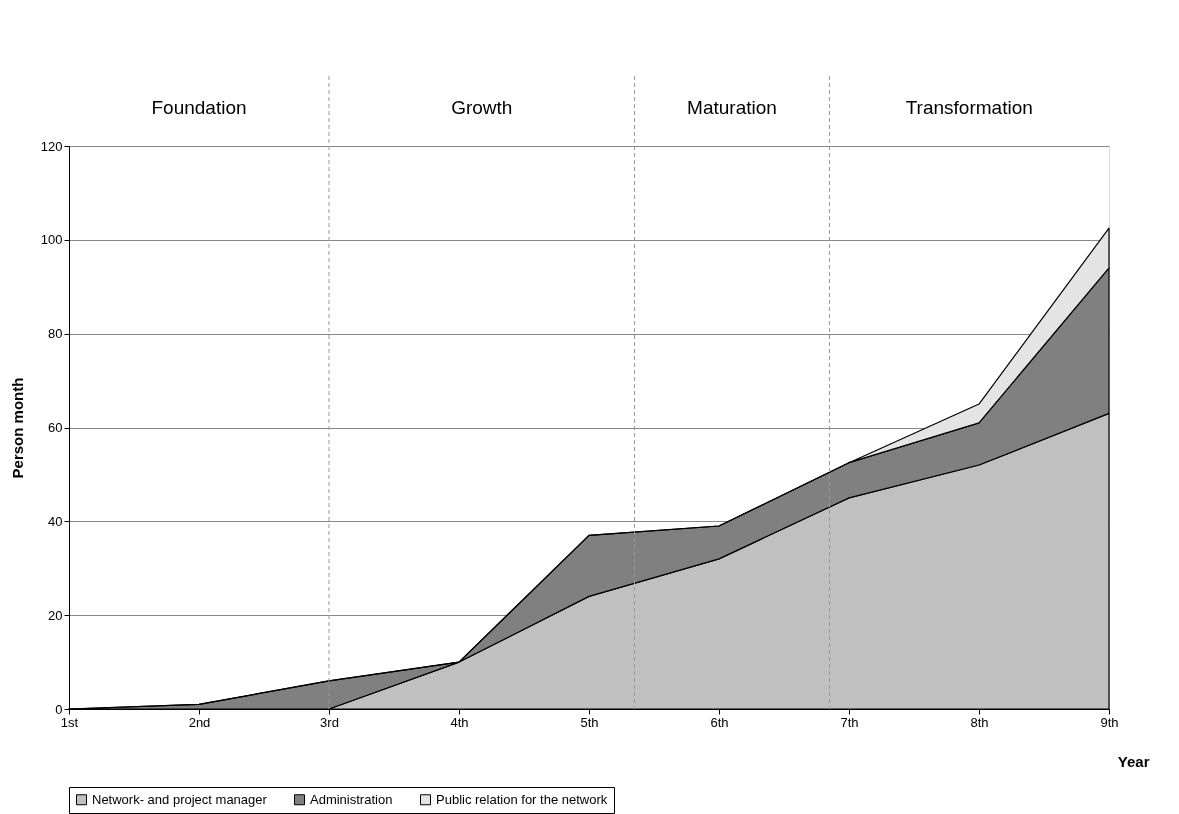  I want to click on y-tick-label: 40, so click(55, 521).